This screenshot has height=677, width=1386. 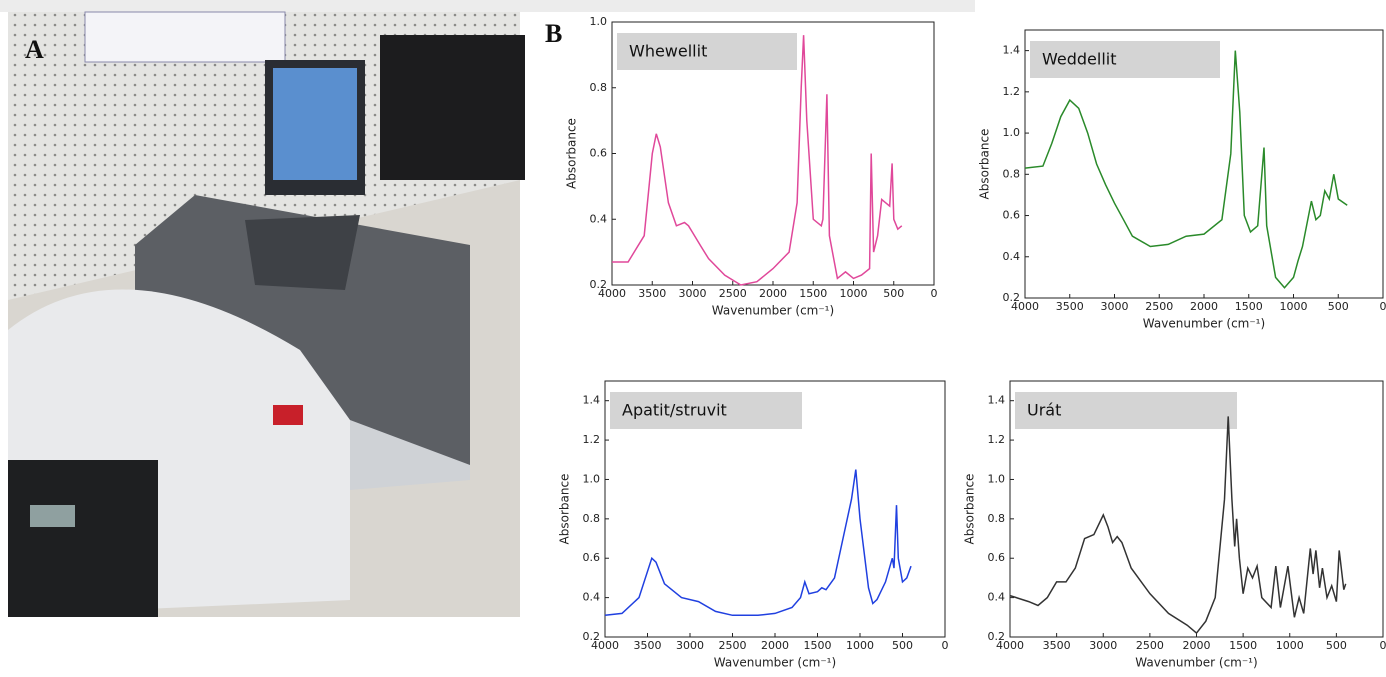 What do you see at coordinates (668, 51) in the screenshot?
I see `chart-title: Whewellit` at bounding box center [668, 51].